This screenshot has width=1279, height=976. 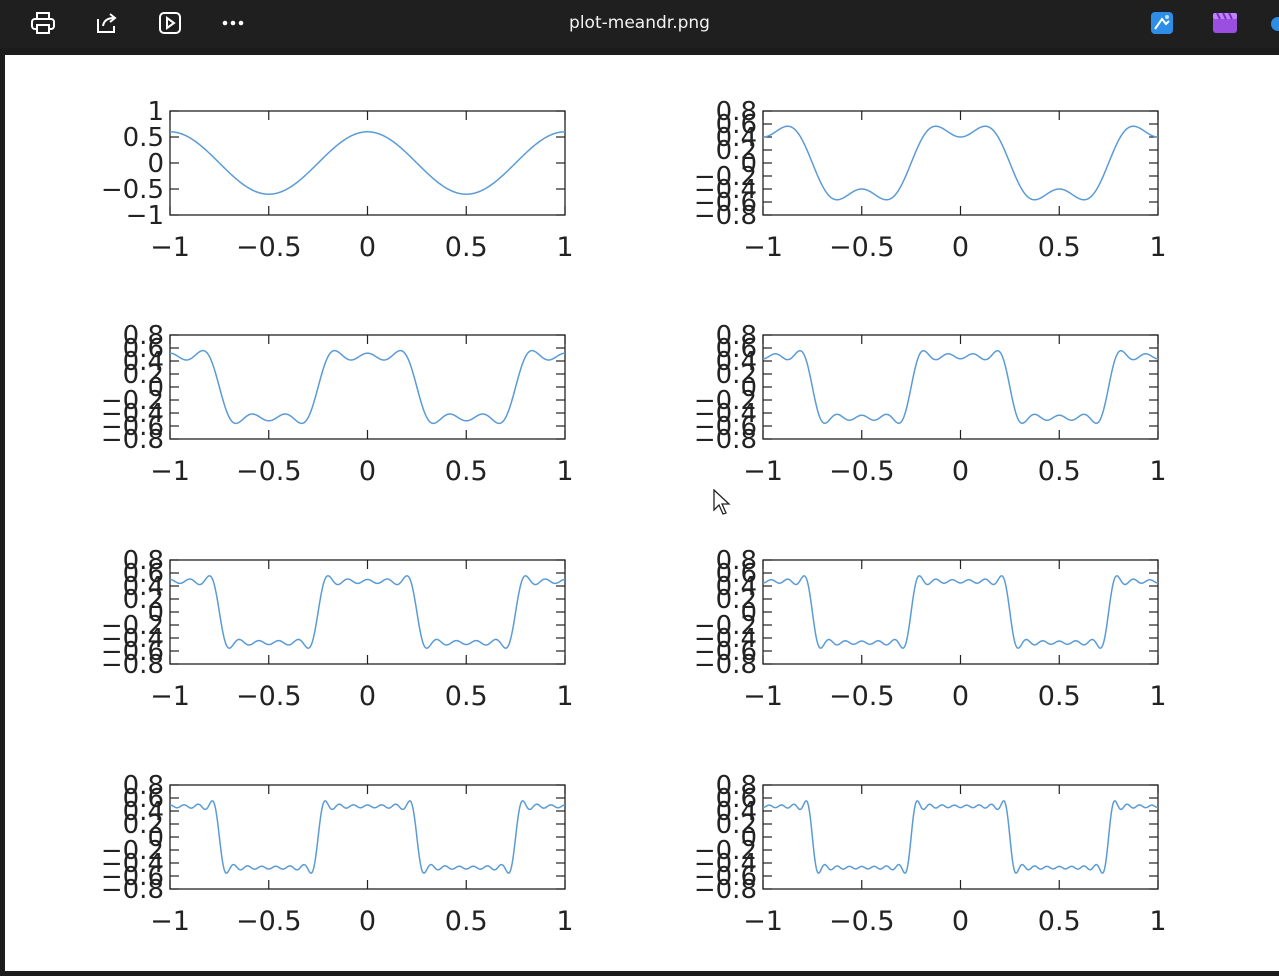 I want to click on y-tick-label: 1, so click(x=155, y=112).